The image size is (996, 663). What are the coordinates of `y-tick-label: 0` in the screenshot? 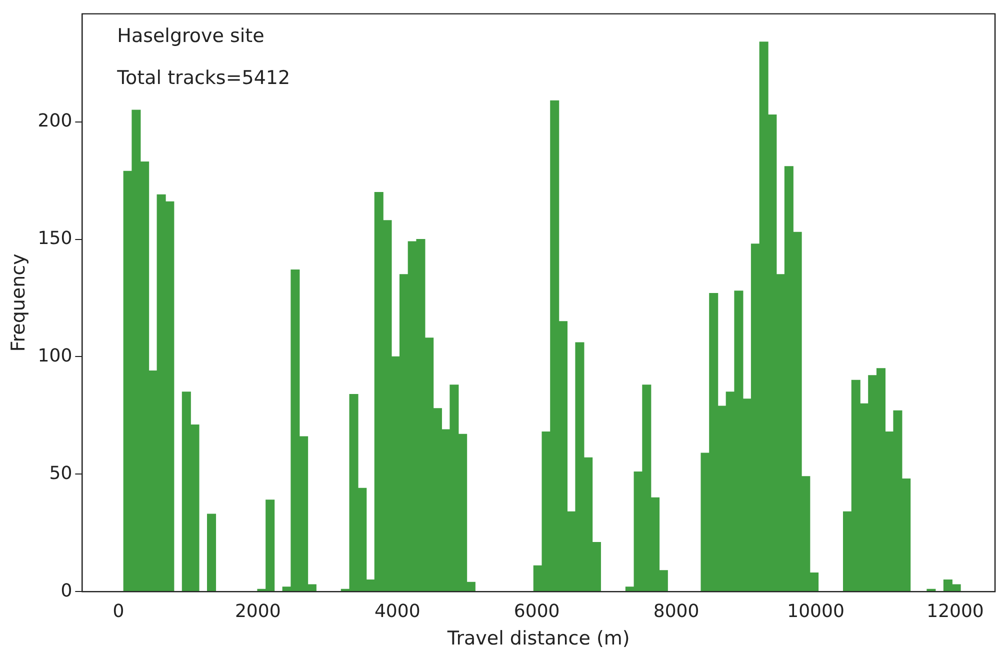 It's located at (66, 591).